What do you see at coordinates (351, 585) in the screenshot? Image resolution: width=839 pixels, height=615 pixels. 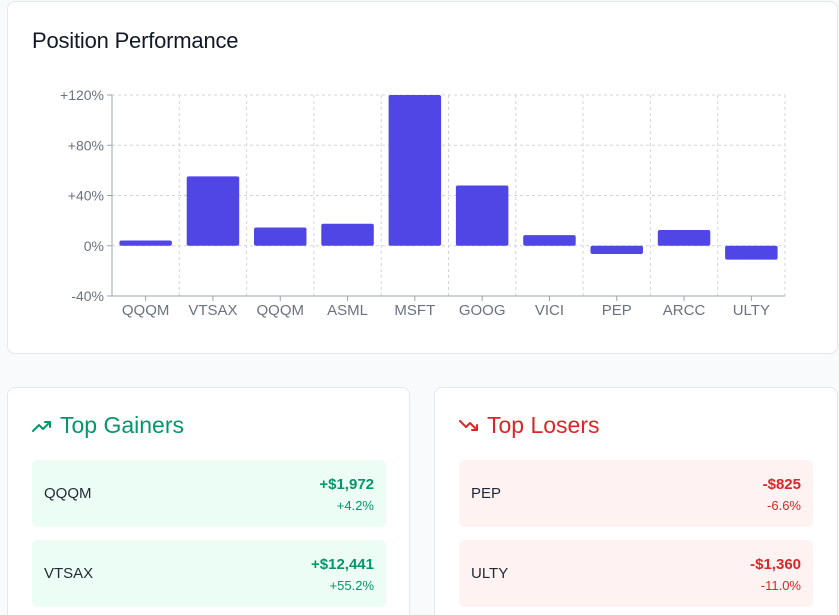 I see `gainer-percent: +55.2%` at bounding box center [351, 585].